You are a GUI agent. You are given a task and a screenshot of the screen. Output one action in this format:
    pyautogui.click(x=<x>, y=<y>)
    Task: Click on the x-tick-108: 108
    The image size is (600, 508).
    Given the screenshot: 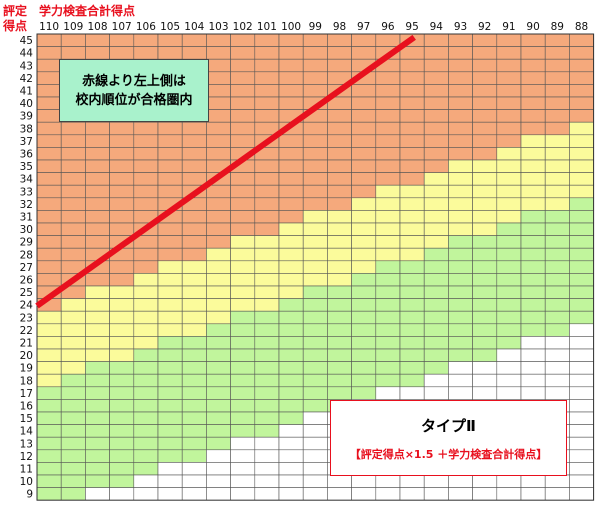 What is the action you would take?
    pyautogui.click(x=97, y=27)
    